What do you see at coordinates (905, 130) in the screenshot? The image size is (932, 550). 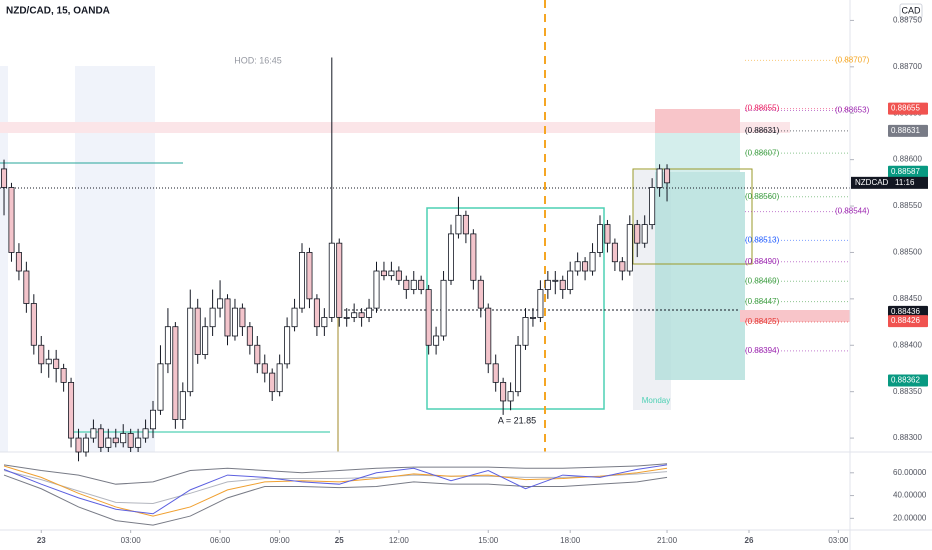 I see `price-tag-label: 0.88631` at bounding box center [905, 130].